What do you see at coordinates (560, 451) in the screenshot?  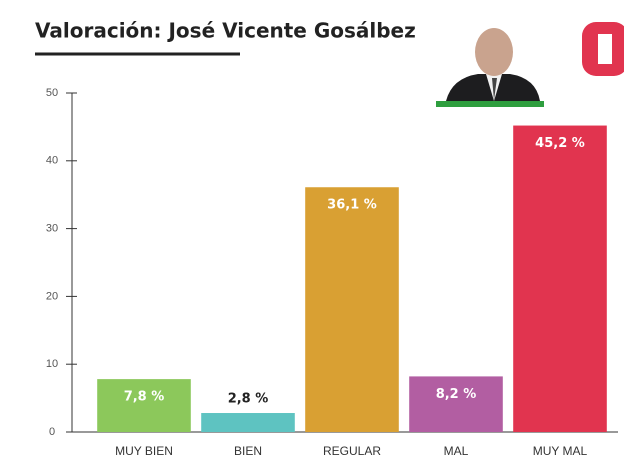 I see `x-tick-label: MUY MAL` at bounding box center [560, 451].